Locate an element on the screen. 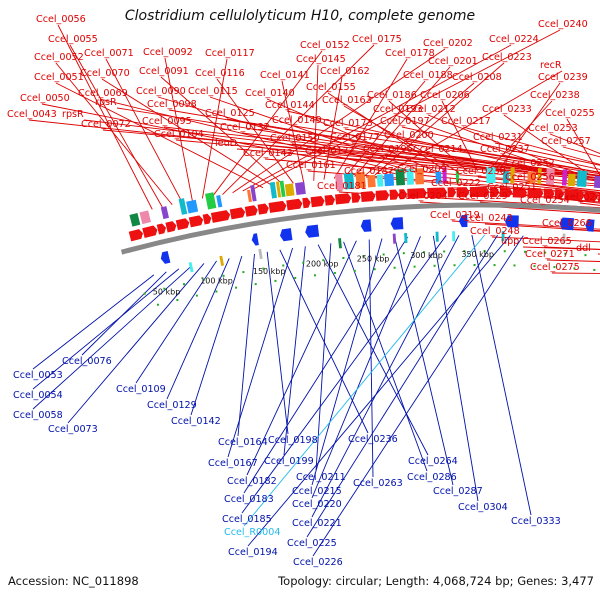  reverse-gene-label: Ccel_0198 is located at coordinates (293, 440).